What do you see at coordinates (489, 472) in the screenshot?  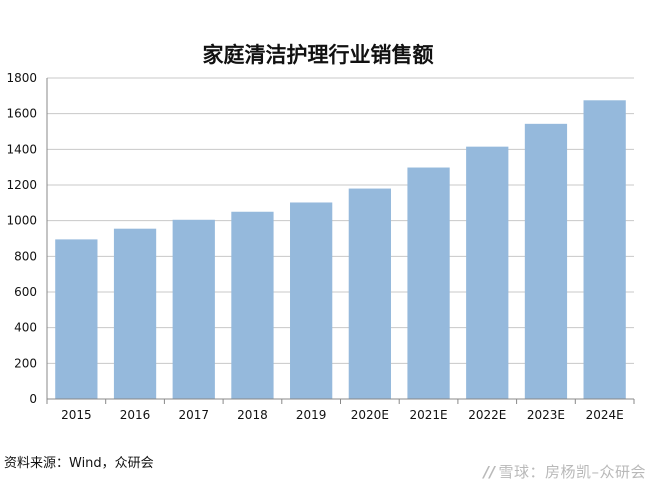 I see `snowball-logo-icon: //` at bounding box center [489, 472].